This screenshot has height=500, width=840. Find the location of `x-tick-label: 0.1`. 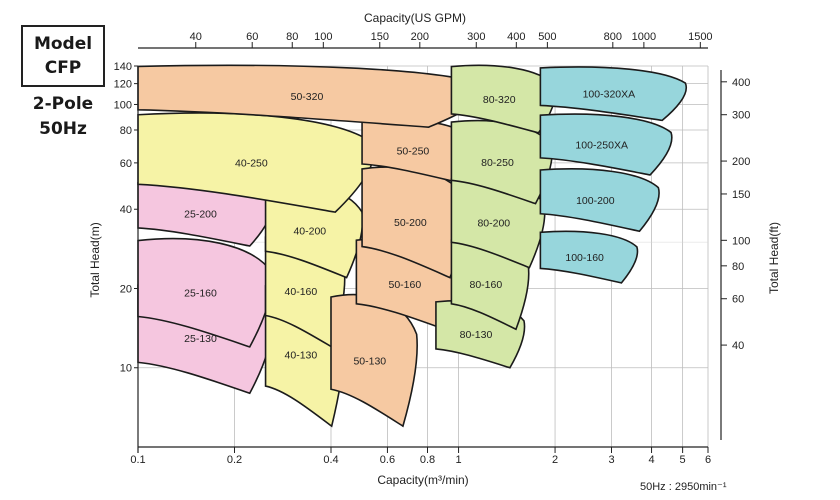

x-tick-label: 0.1 is located at coordinates (137, 460).